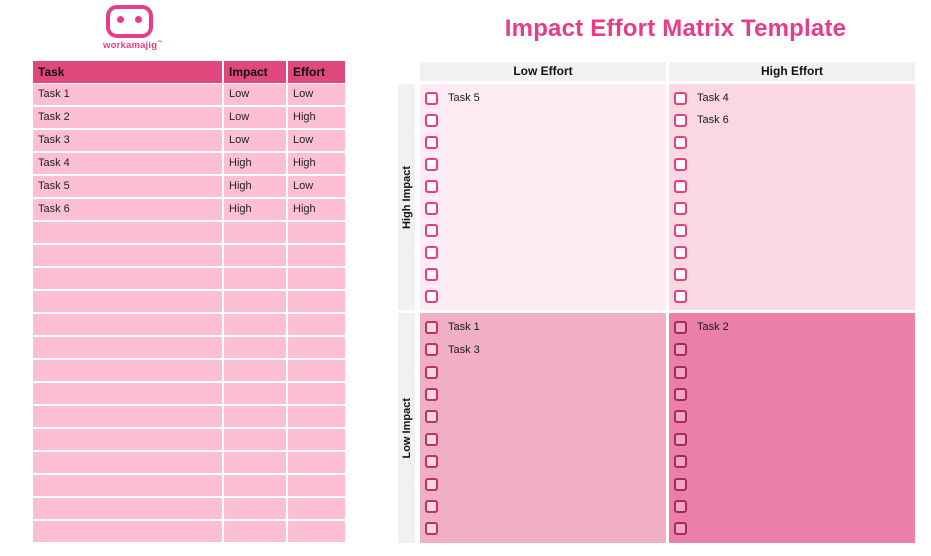 The height and width of the screenshot is (556, 931). Describe the element at coordinates (127, 186) in the screenshot. I see `table-cell-task: Task 5` at that location.